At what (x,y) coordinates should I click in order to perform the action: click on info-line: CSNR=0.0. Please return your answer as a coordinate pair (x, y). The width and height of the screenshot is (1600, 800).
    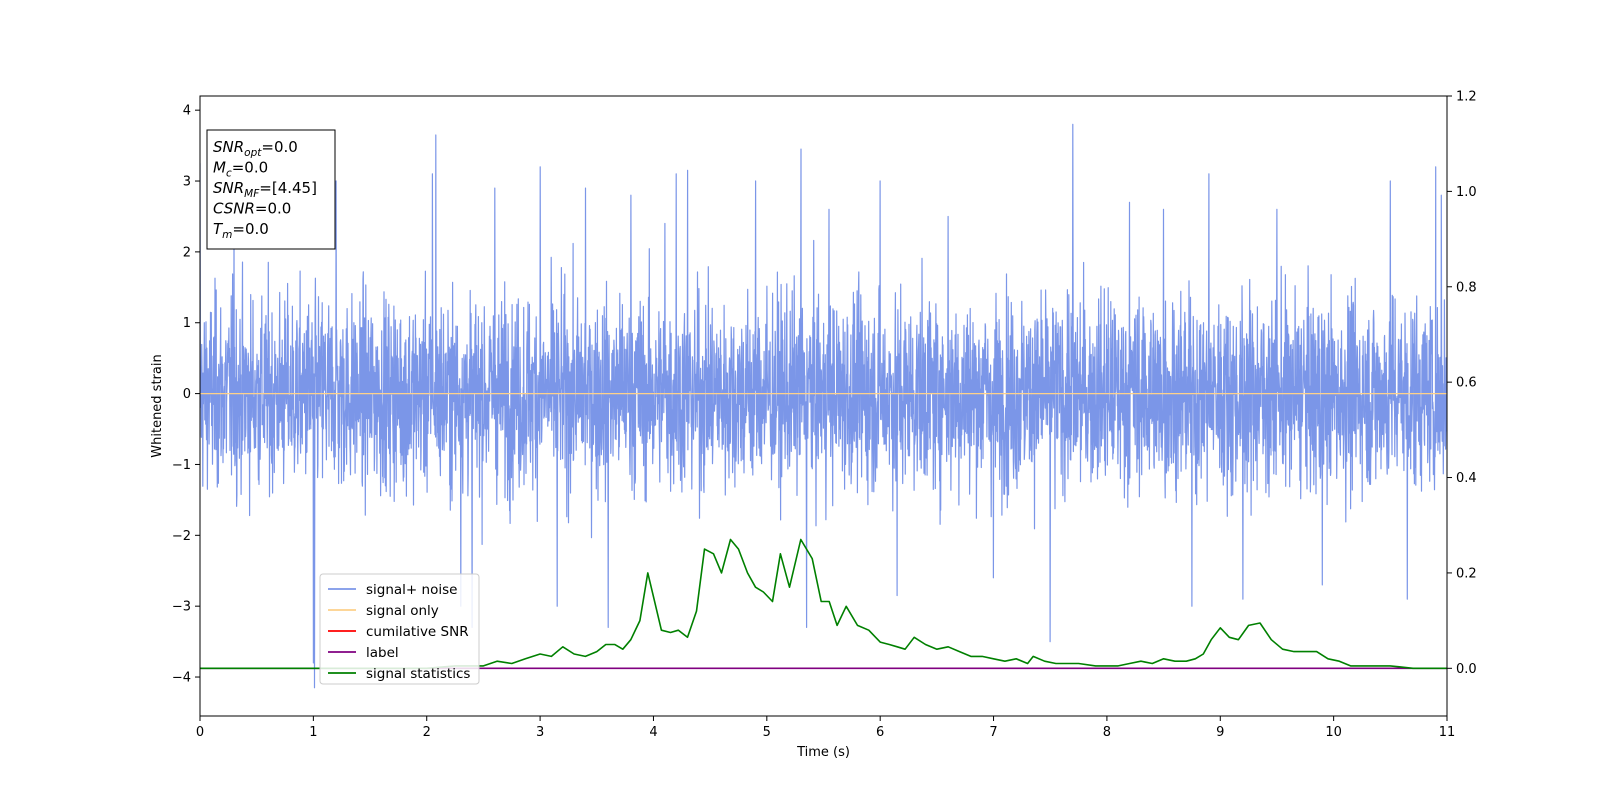
    Looking at the image, I should click on (252, 209).